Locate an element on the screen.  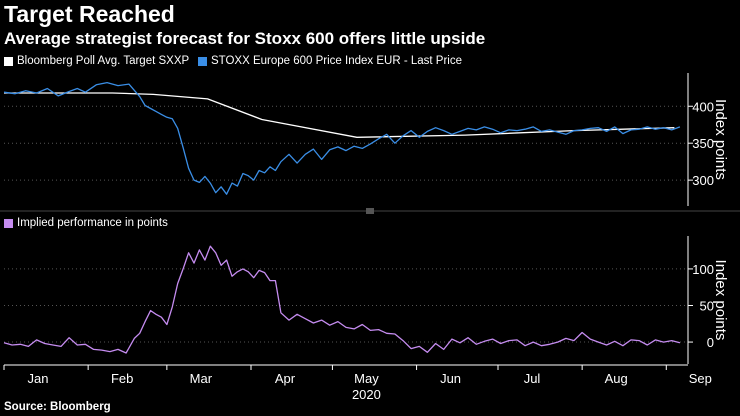
x-tick-label: May is located at coordinates (366, 378).